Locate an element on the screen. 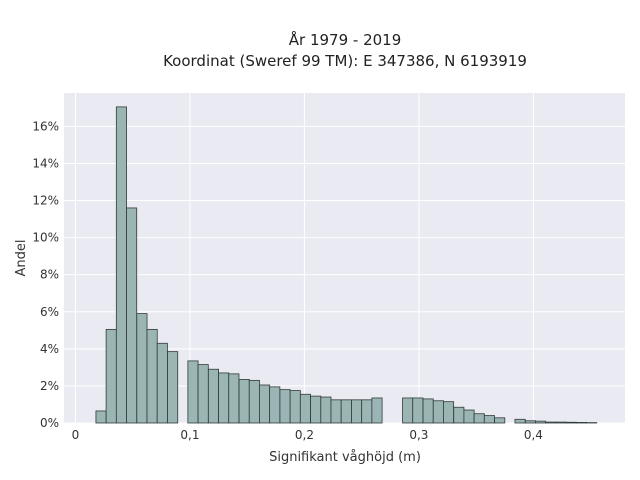 This screenshot has height=480, width=640. y-tick-label: 6% is located at coordinates (49, 312).